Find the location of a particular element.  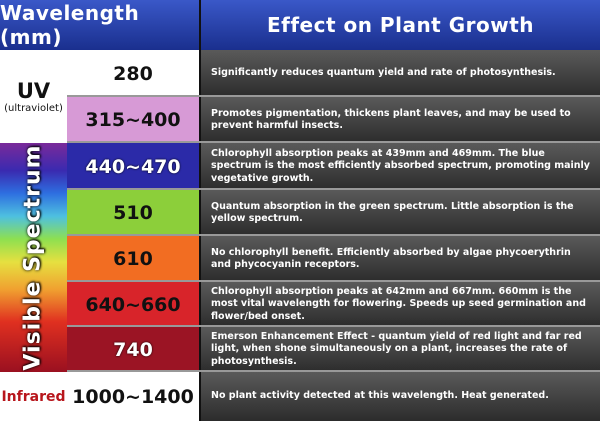

band-uv-title: UV is located at coordinates (33, 91).